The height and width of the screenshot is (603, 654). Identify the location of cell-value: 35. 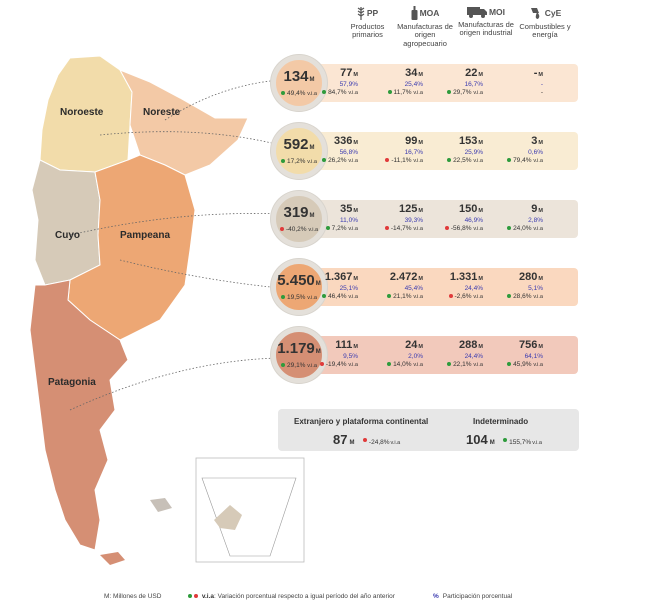
(346, 209).